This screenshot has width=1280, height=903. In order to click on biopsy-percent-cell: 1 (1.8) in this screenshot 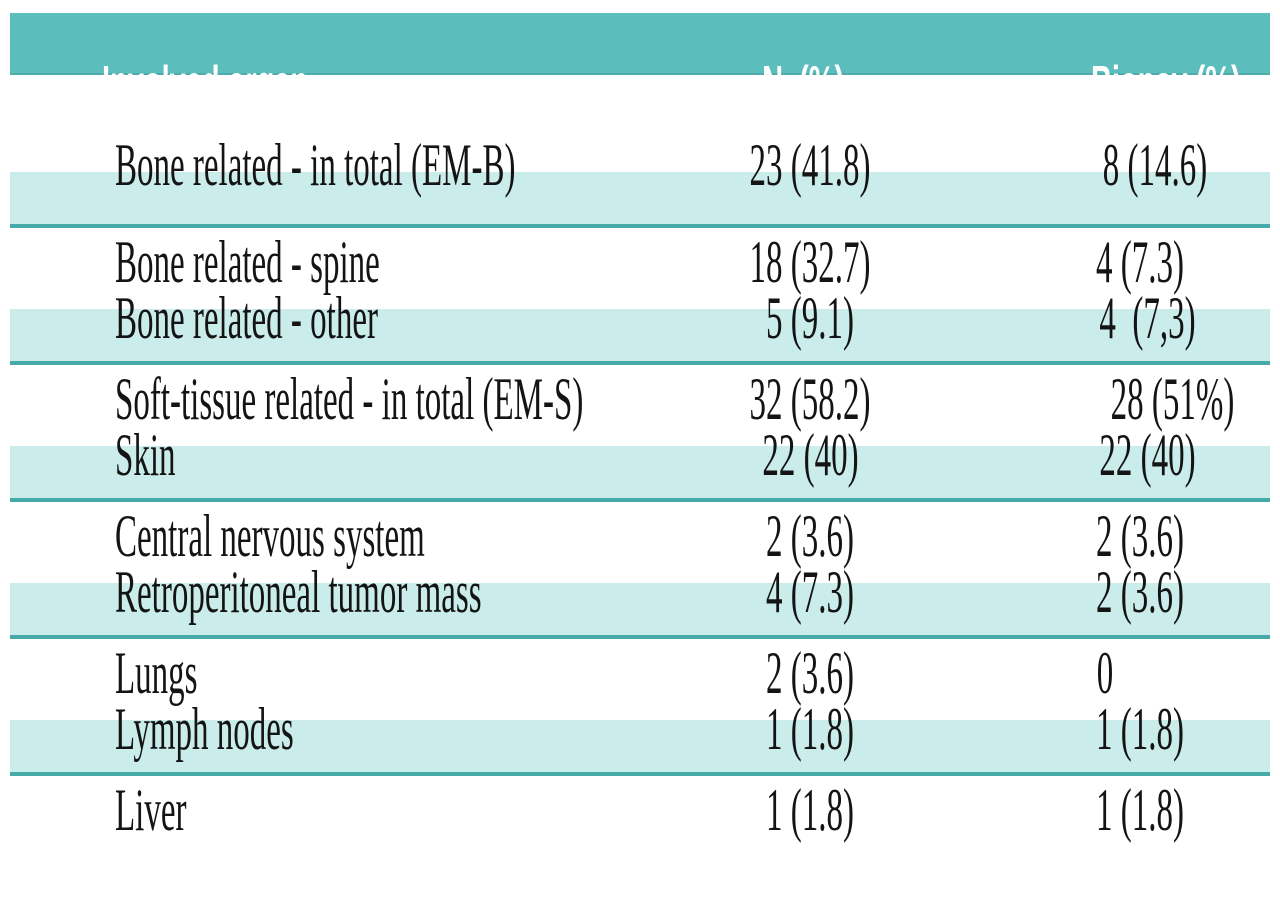, I will do `click(1120, 729)`.